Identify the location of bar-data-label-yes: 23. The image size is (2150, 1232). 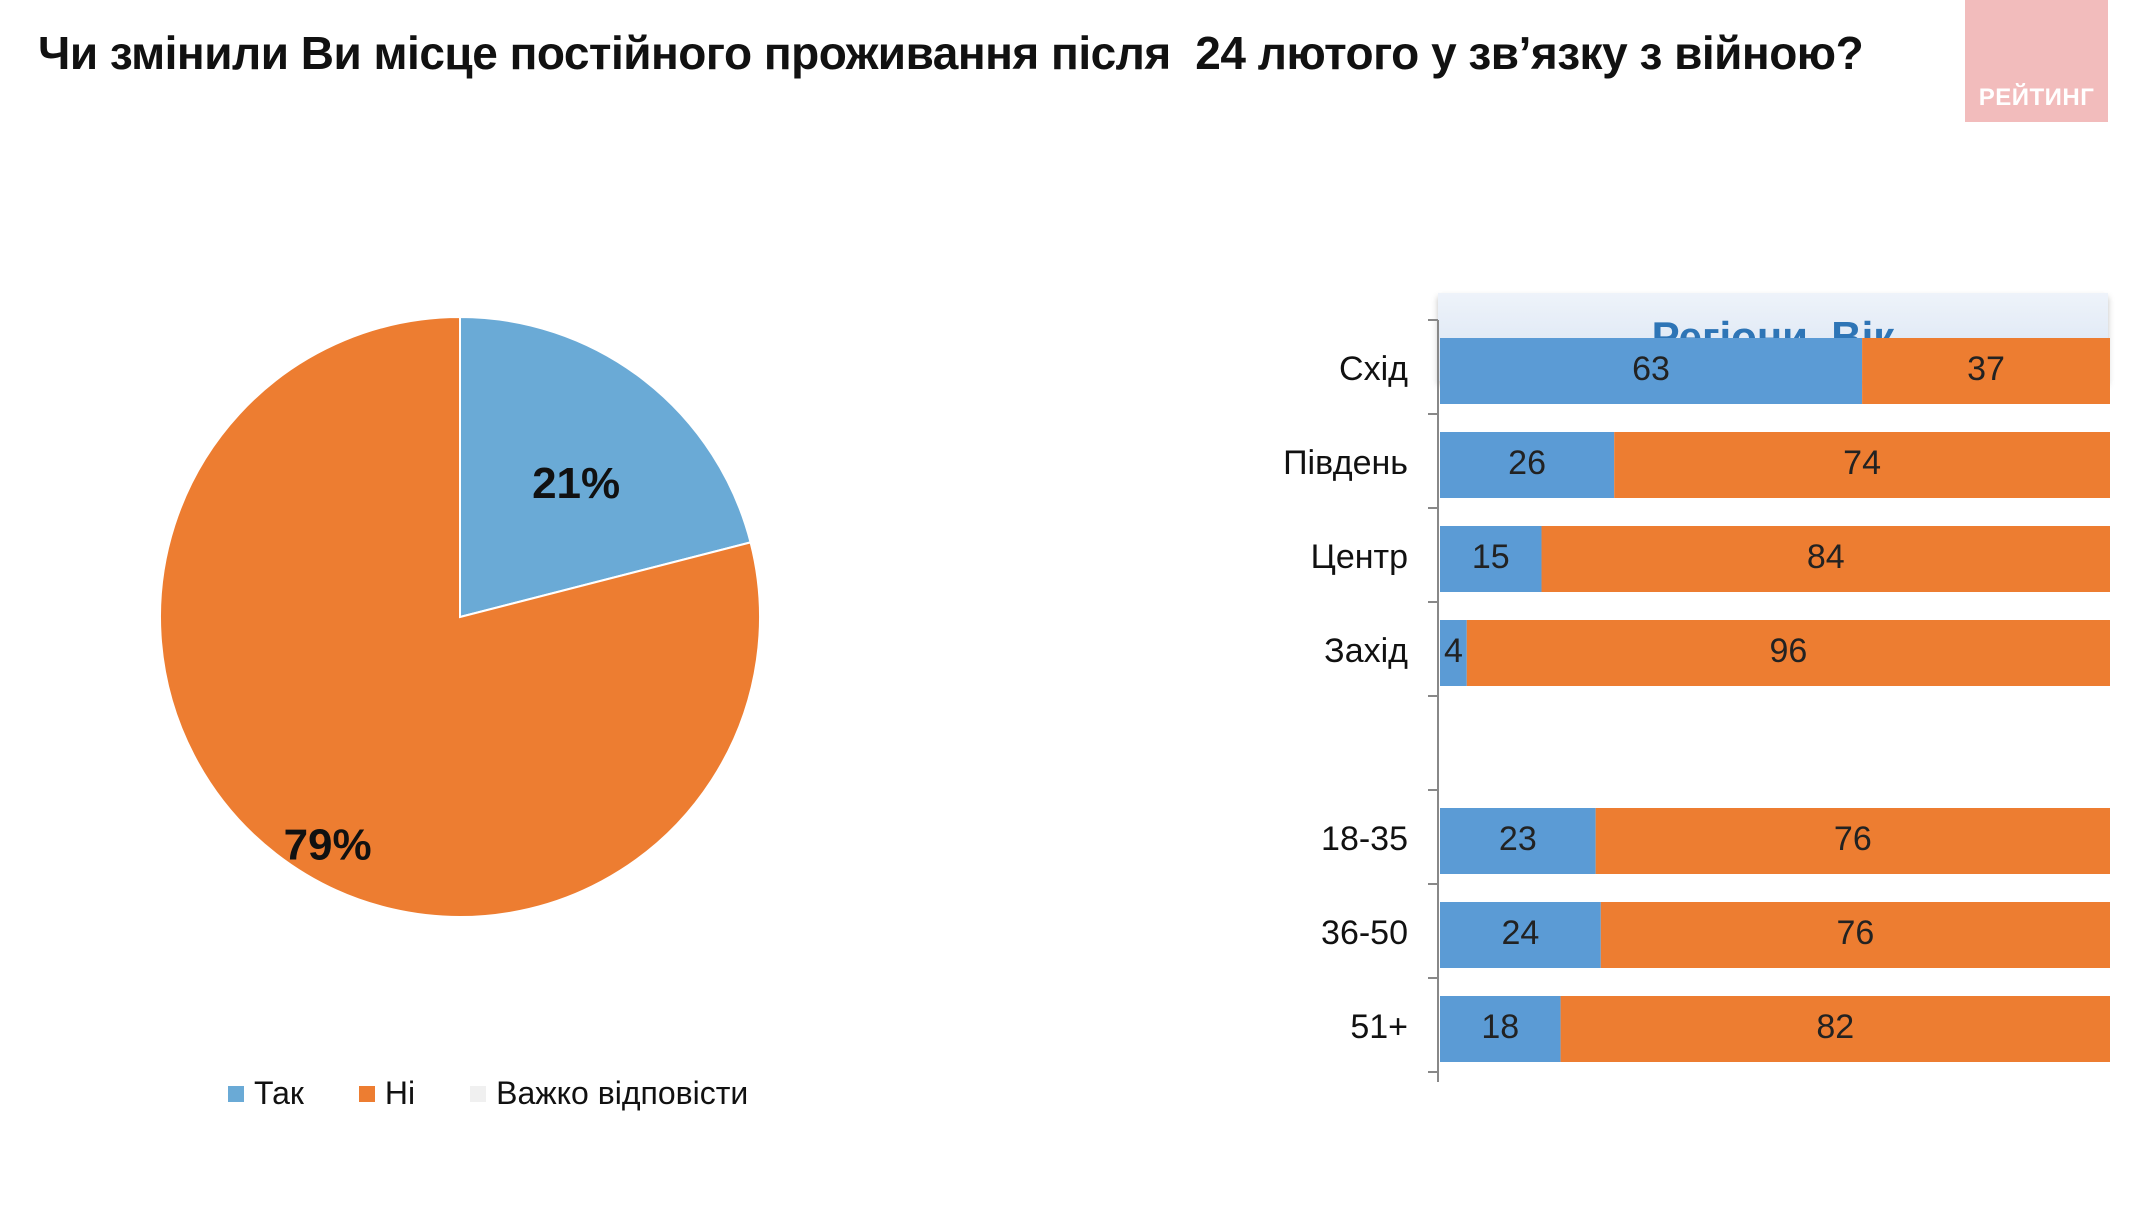
(1518, 839).